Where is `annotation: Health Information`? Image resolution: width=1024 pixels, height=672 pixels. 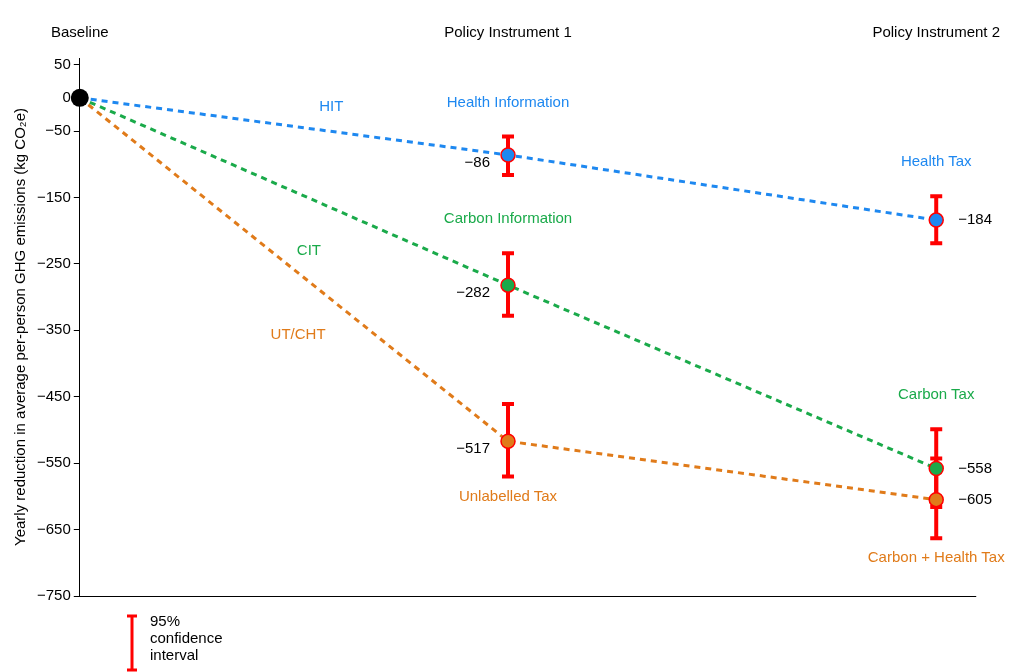 annotation: Health Information is located at coordinates (508, 101).